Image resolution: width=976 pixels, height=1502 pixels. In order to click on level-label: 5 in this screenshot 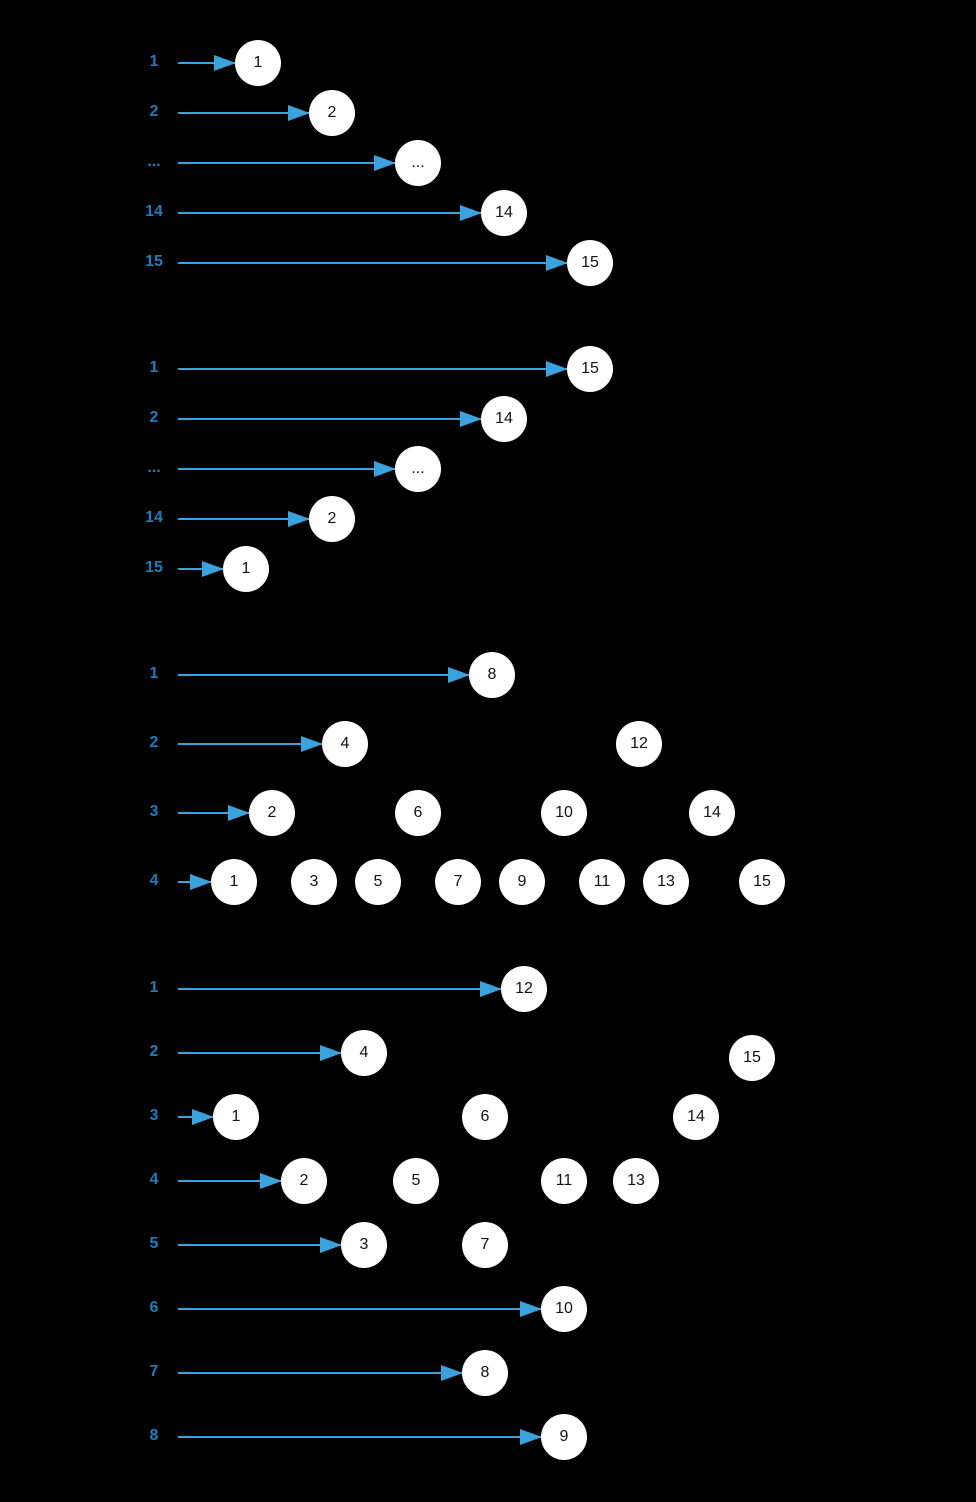, I will do `click(154, 1243)`.